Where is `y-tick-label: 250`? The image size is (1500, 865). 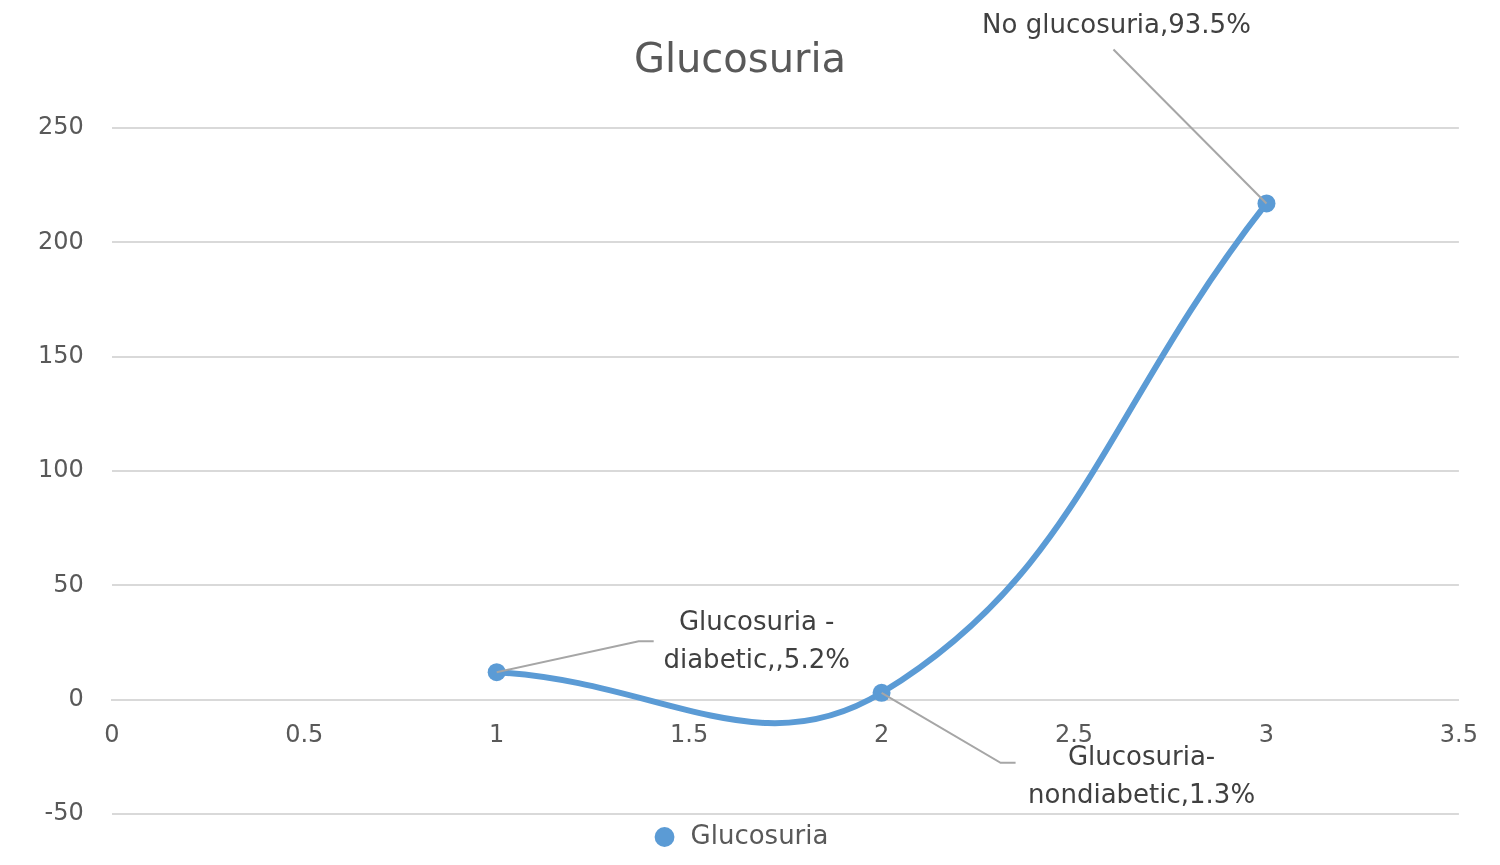
y-tick-label: 250 is located at coordinates (61, 126).